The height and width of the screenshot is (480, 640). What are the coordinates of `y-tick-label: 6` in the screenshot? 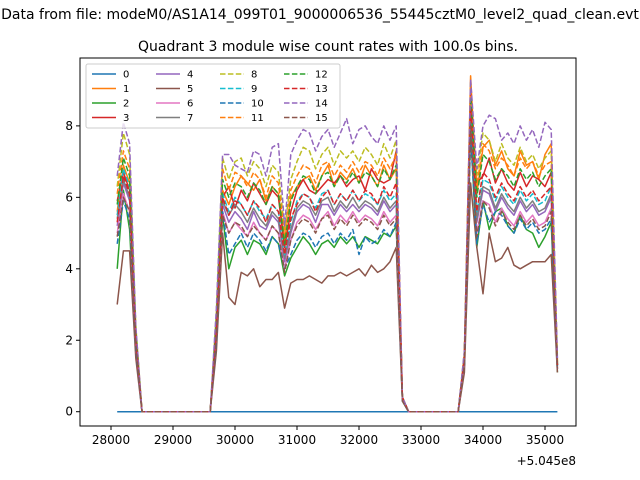 It's located at (69, 197).